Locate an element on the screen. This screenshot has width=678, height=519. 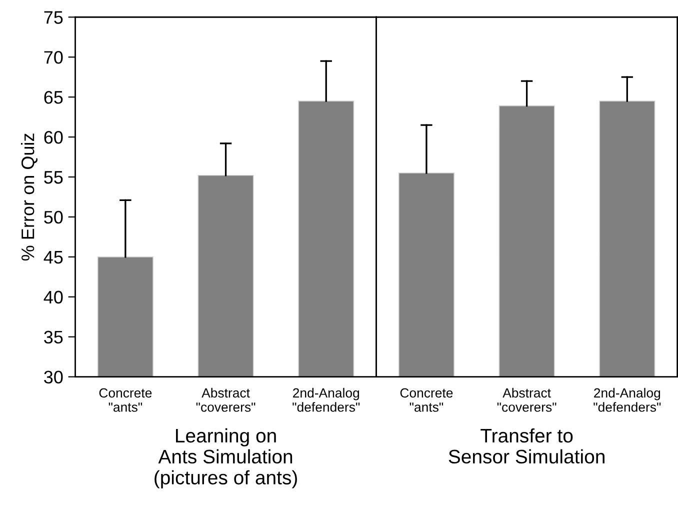
y-tick-label: 40 is located at coordinates (53, 297).